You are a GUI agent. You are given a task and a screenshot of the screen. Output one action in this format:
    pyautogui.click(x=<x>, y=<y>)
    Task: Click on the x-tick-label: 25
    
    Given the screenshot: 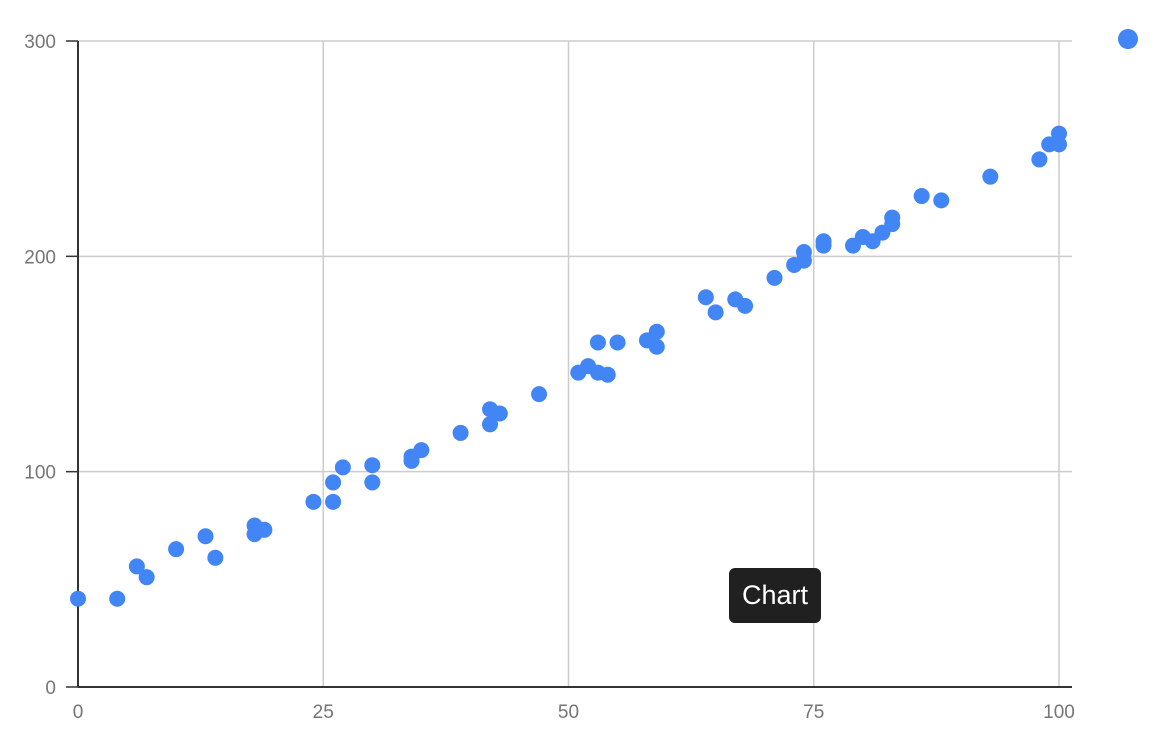 What is the action you would take?
    pyautogui.click(x=323, y=712)
    